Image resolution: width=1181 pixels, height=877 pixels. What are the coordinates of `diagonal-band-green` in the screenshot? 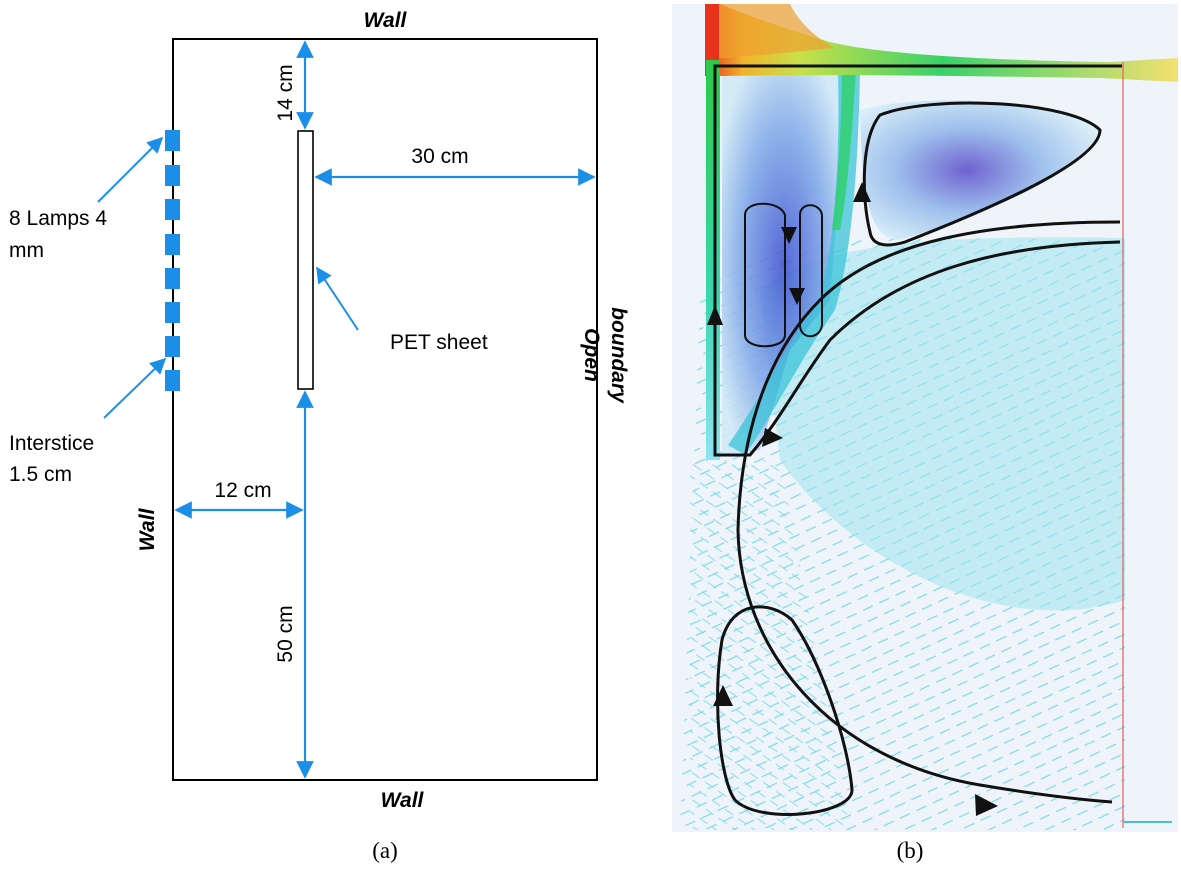 It's located at (844, 151).